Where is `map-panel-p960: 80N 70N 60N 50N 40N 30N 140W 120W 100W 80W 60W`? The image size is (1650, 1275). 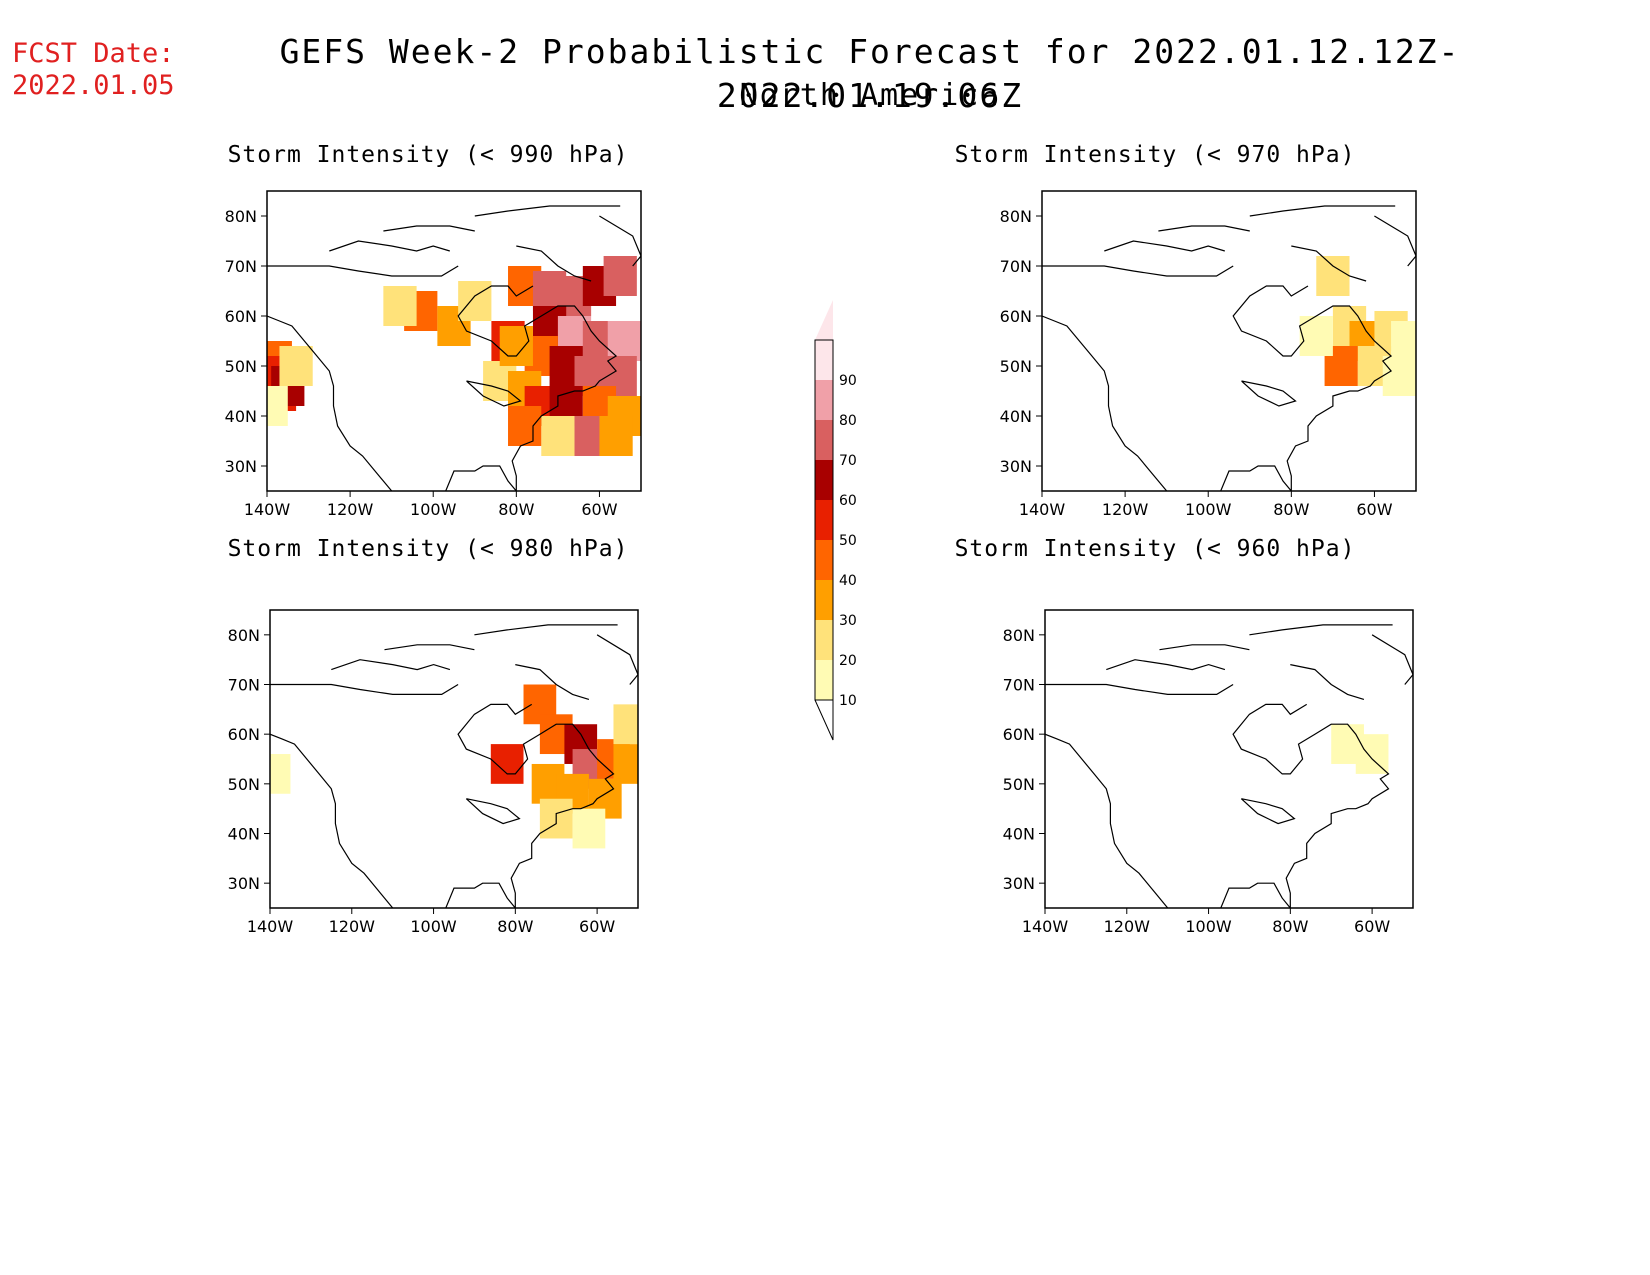 map-panel-p960: 80N 70N 60N 50N 40N 30N 140W 120W 100W 80W 60W is located at coordinates (1208, 772).